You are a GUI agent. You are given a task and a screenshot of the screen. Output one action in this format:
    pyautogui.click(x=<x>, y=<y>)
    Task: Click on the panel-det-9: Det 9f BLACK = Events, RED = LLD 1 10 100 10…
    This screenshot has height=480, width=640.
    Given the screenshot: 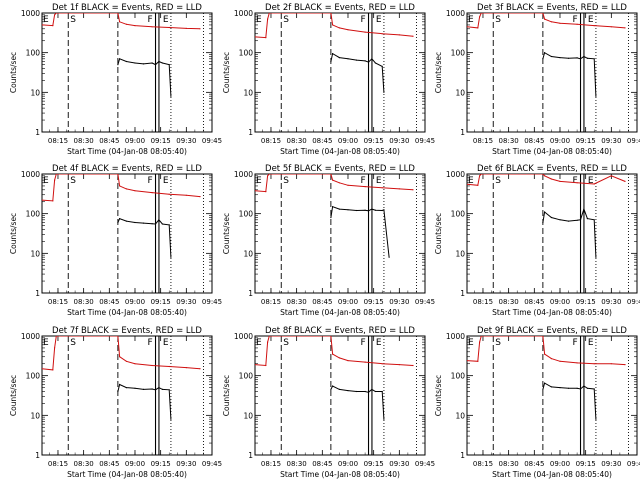 What is the action you would take?
    pyautogui.click(x=537, y=402)
    